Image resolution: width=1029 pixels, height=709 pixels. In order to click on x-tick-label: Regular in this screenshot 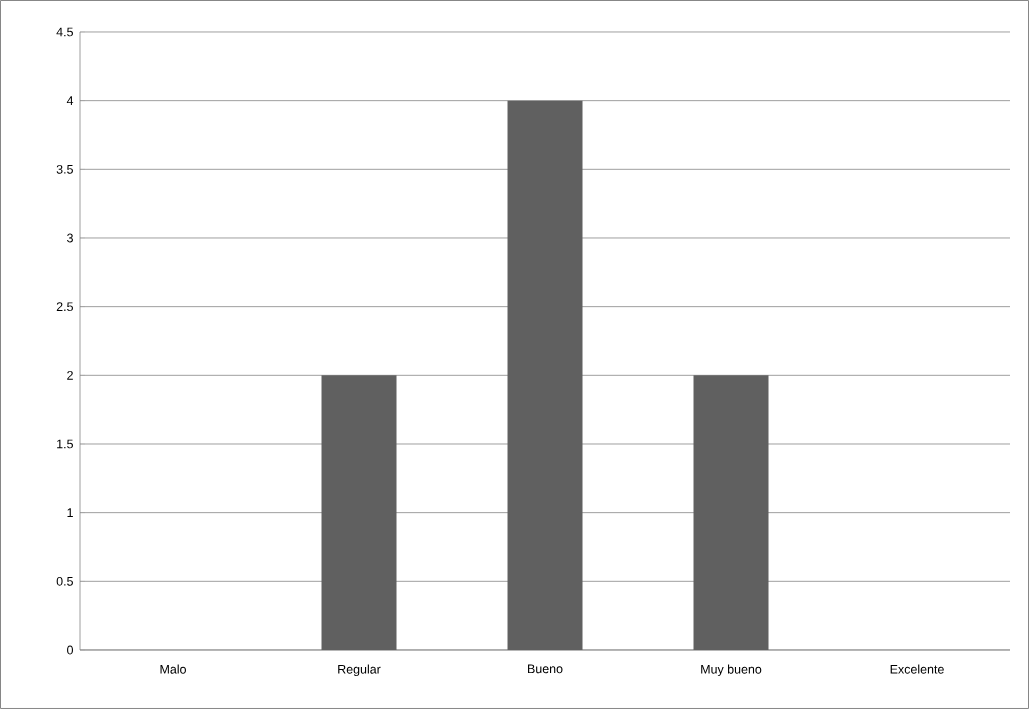, I will do `click(359, 670)`.